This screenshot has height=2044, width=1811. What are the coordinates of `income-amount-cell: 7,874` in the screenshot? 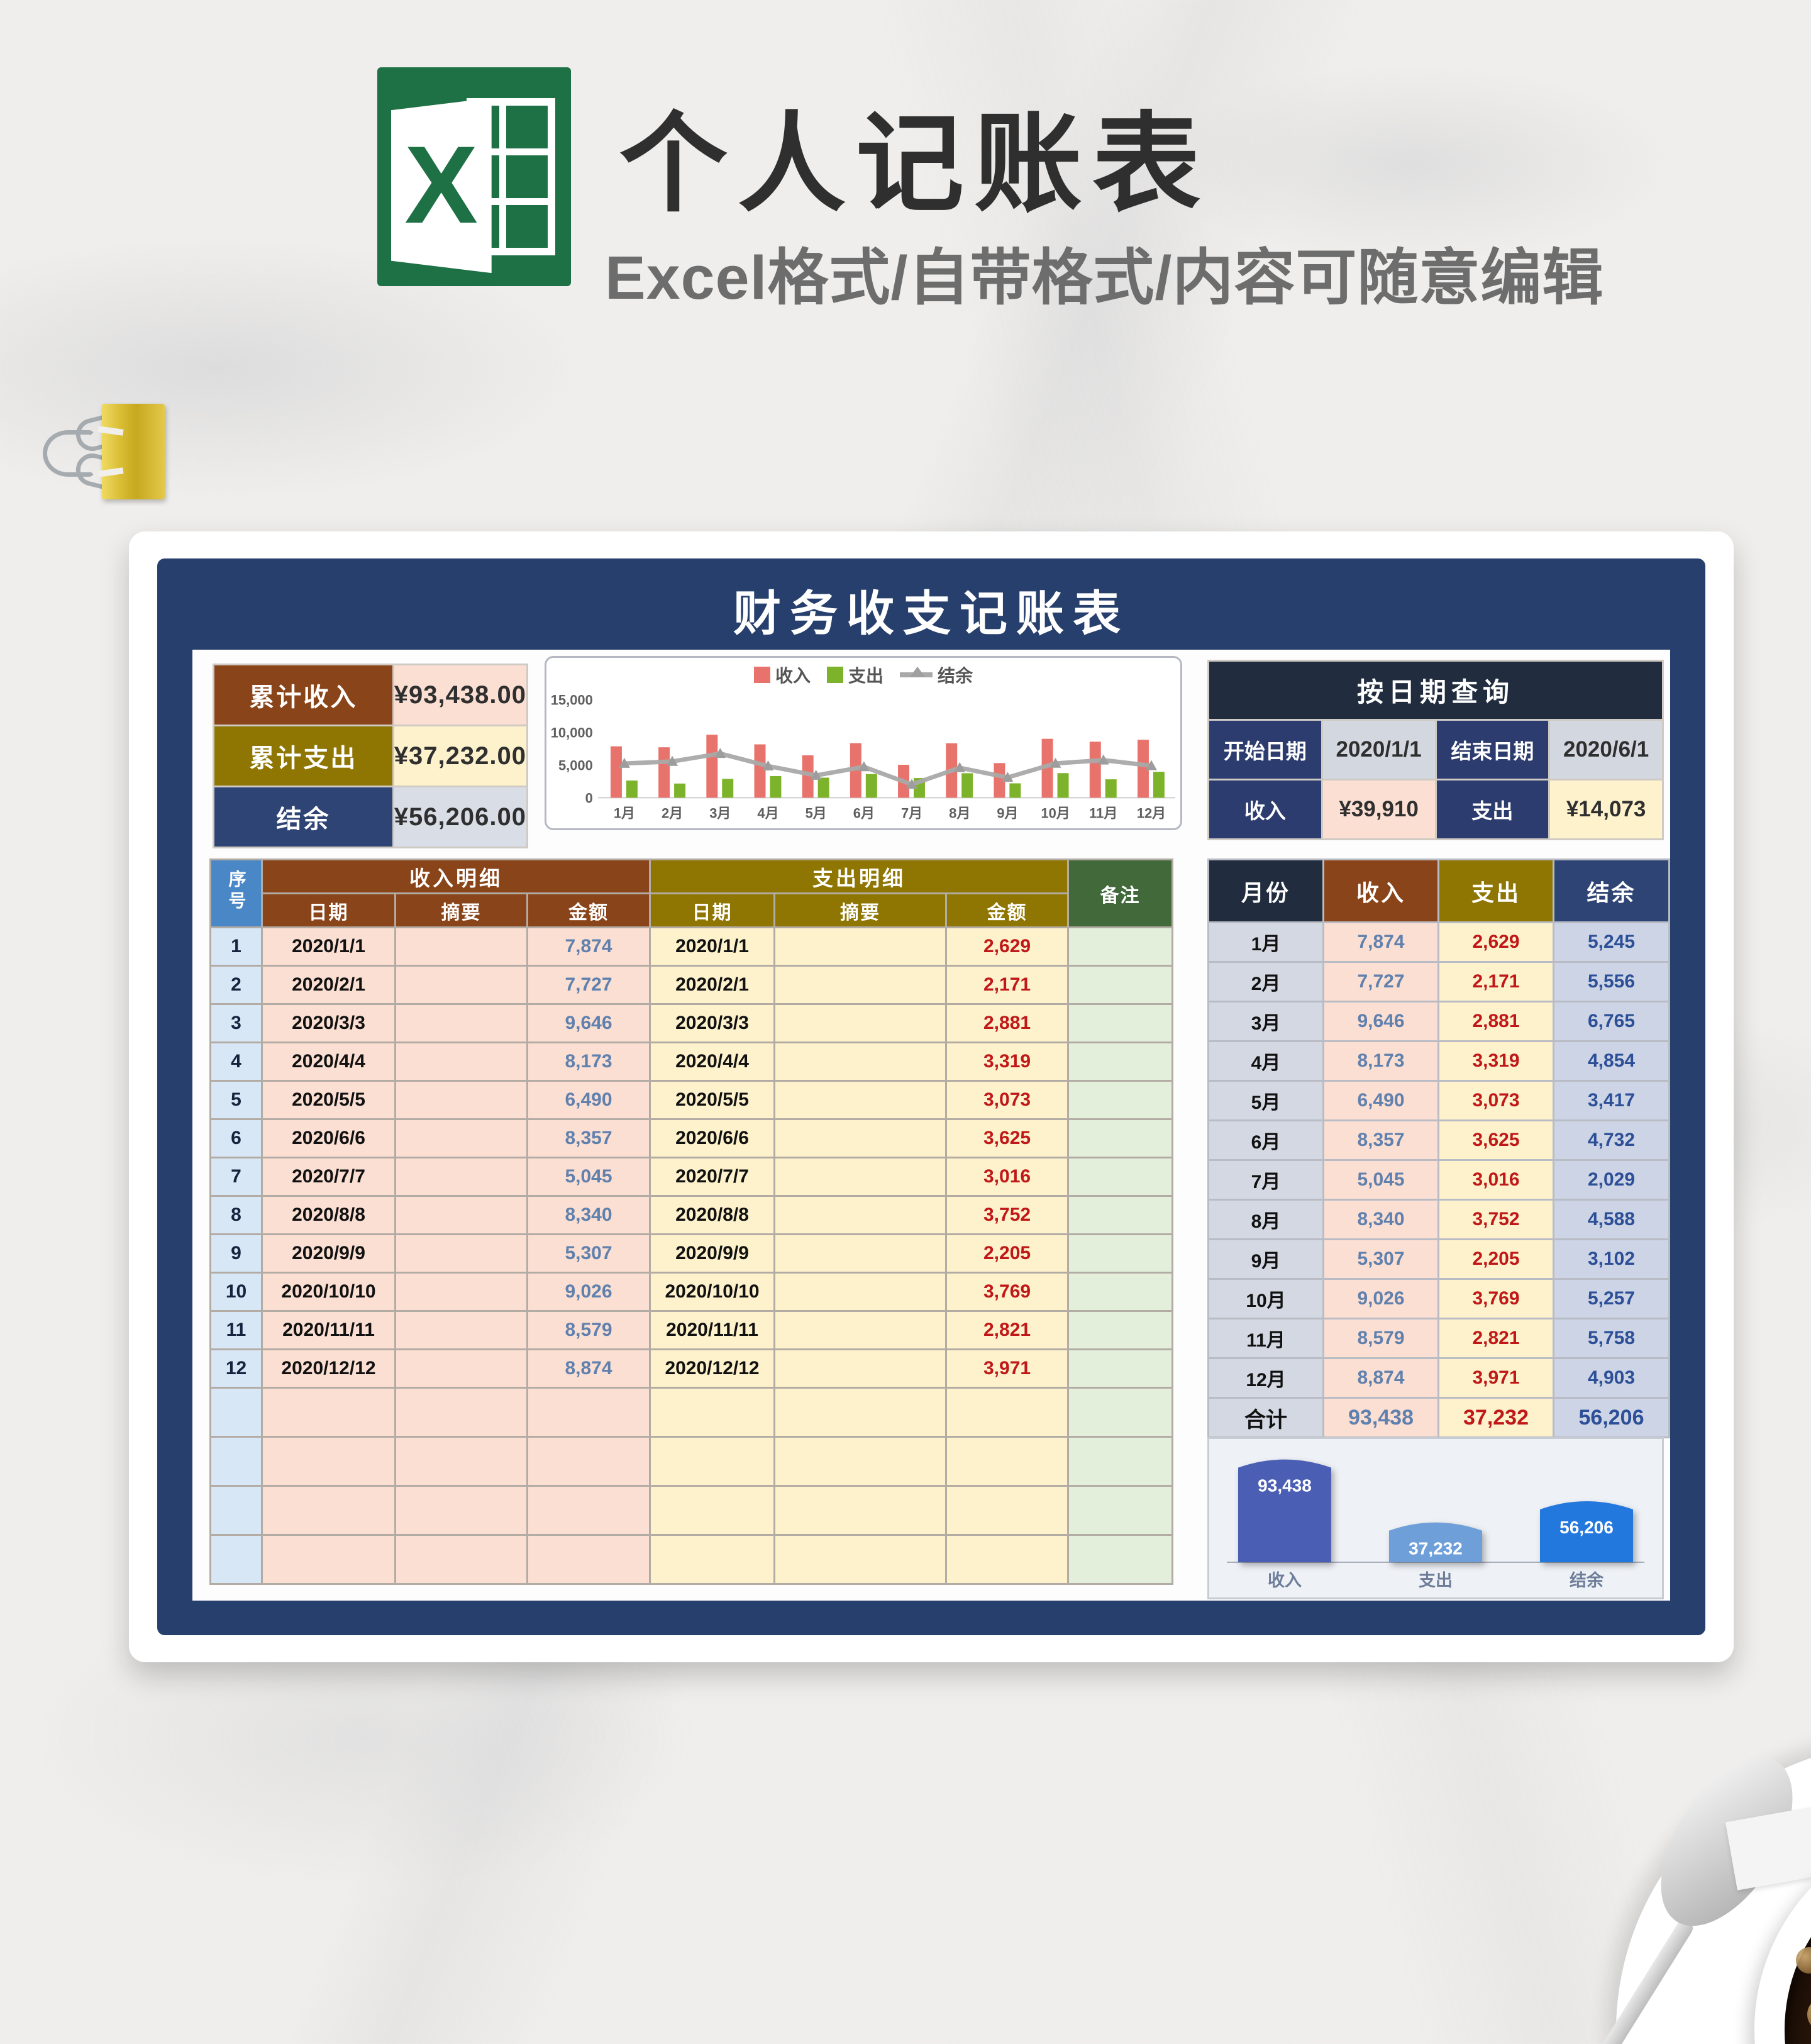 It's located at (588, 946).